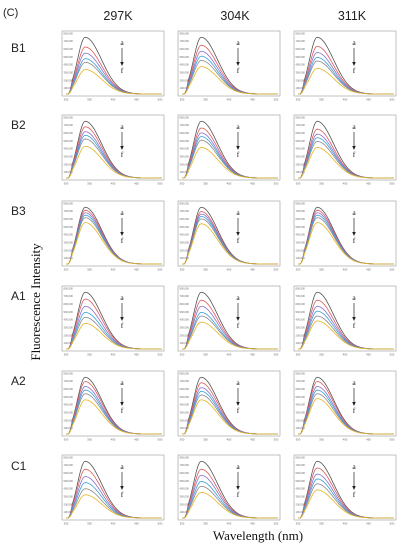 This screenshot has height=550, width=417. I want to click on curve-b, so click(114, 408).